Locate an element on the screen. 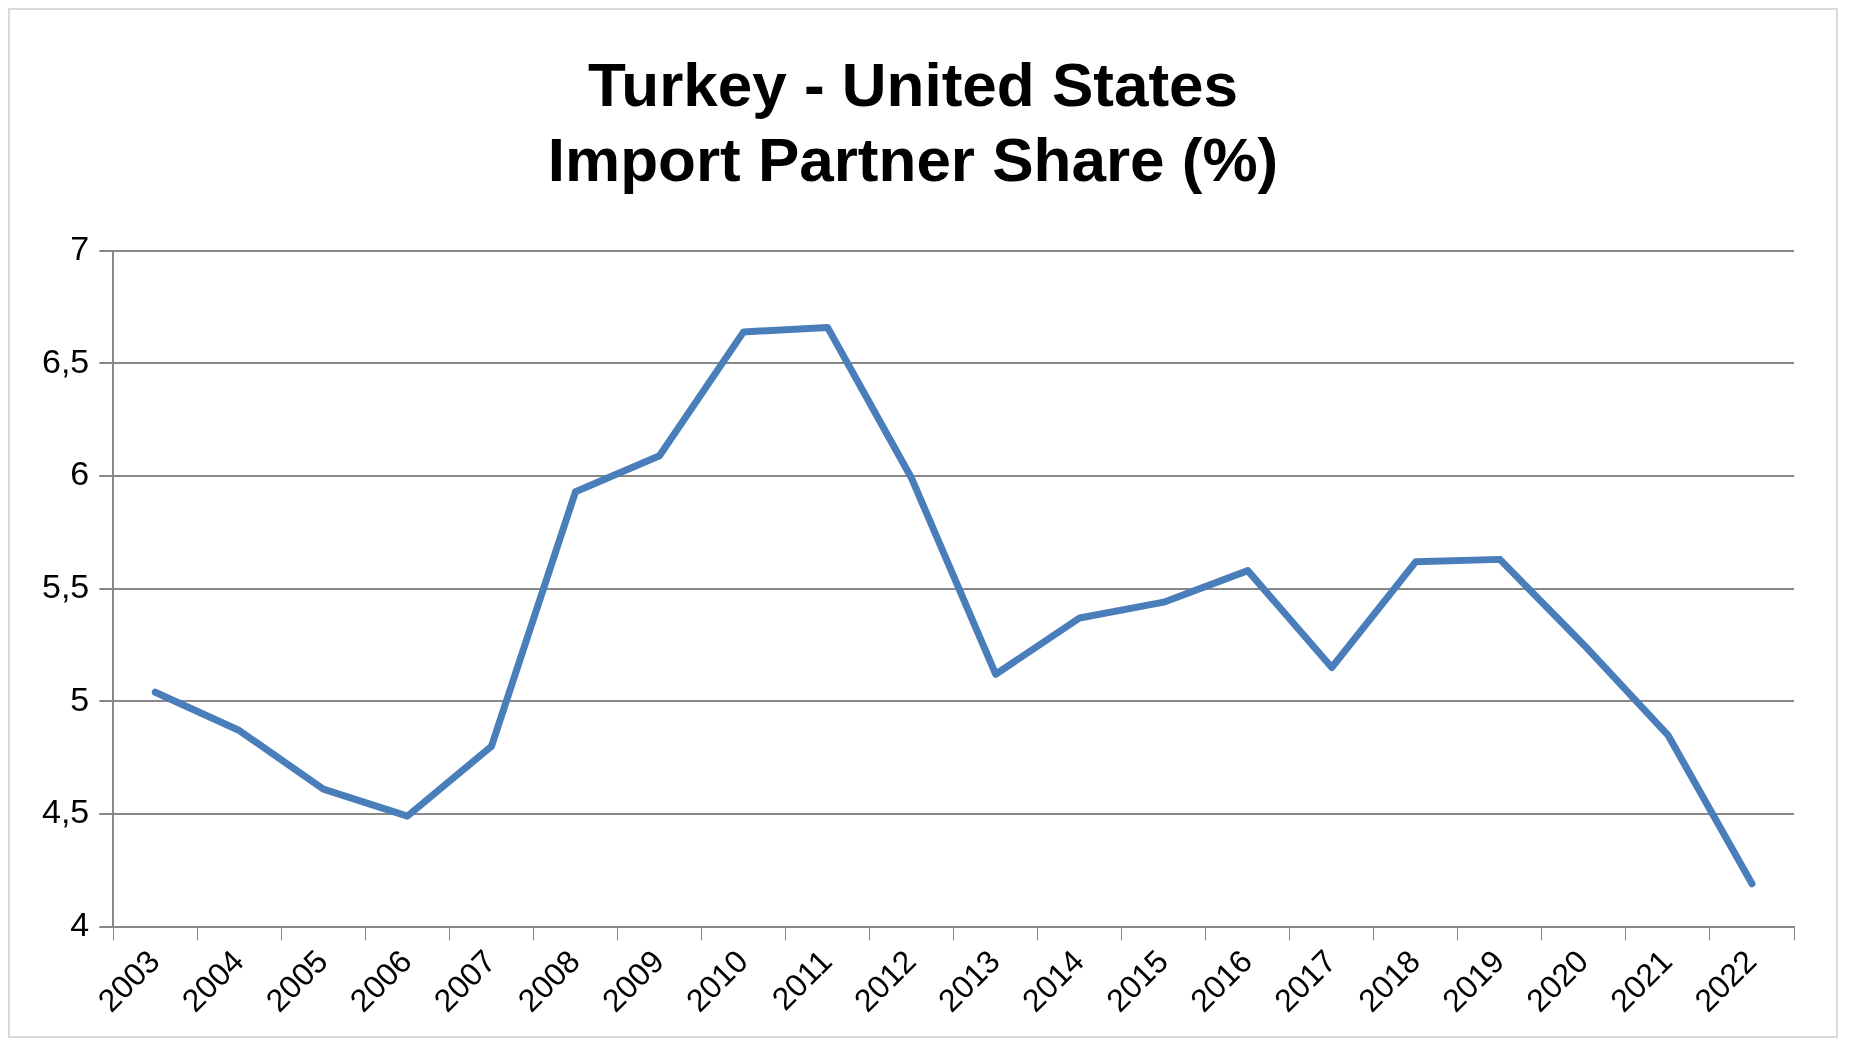 The width and height of the screenshot is (1850, 1050). y-tick-label: 7 is located at coordinates (80, 248).